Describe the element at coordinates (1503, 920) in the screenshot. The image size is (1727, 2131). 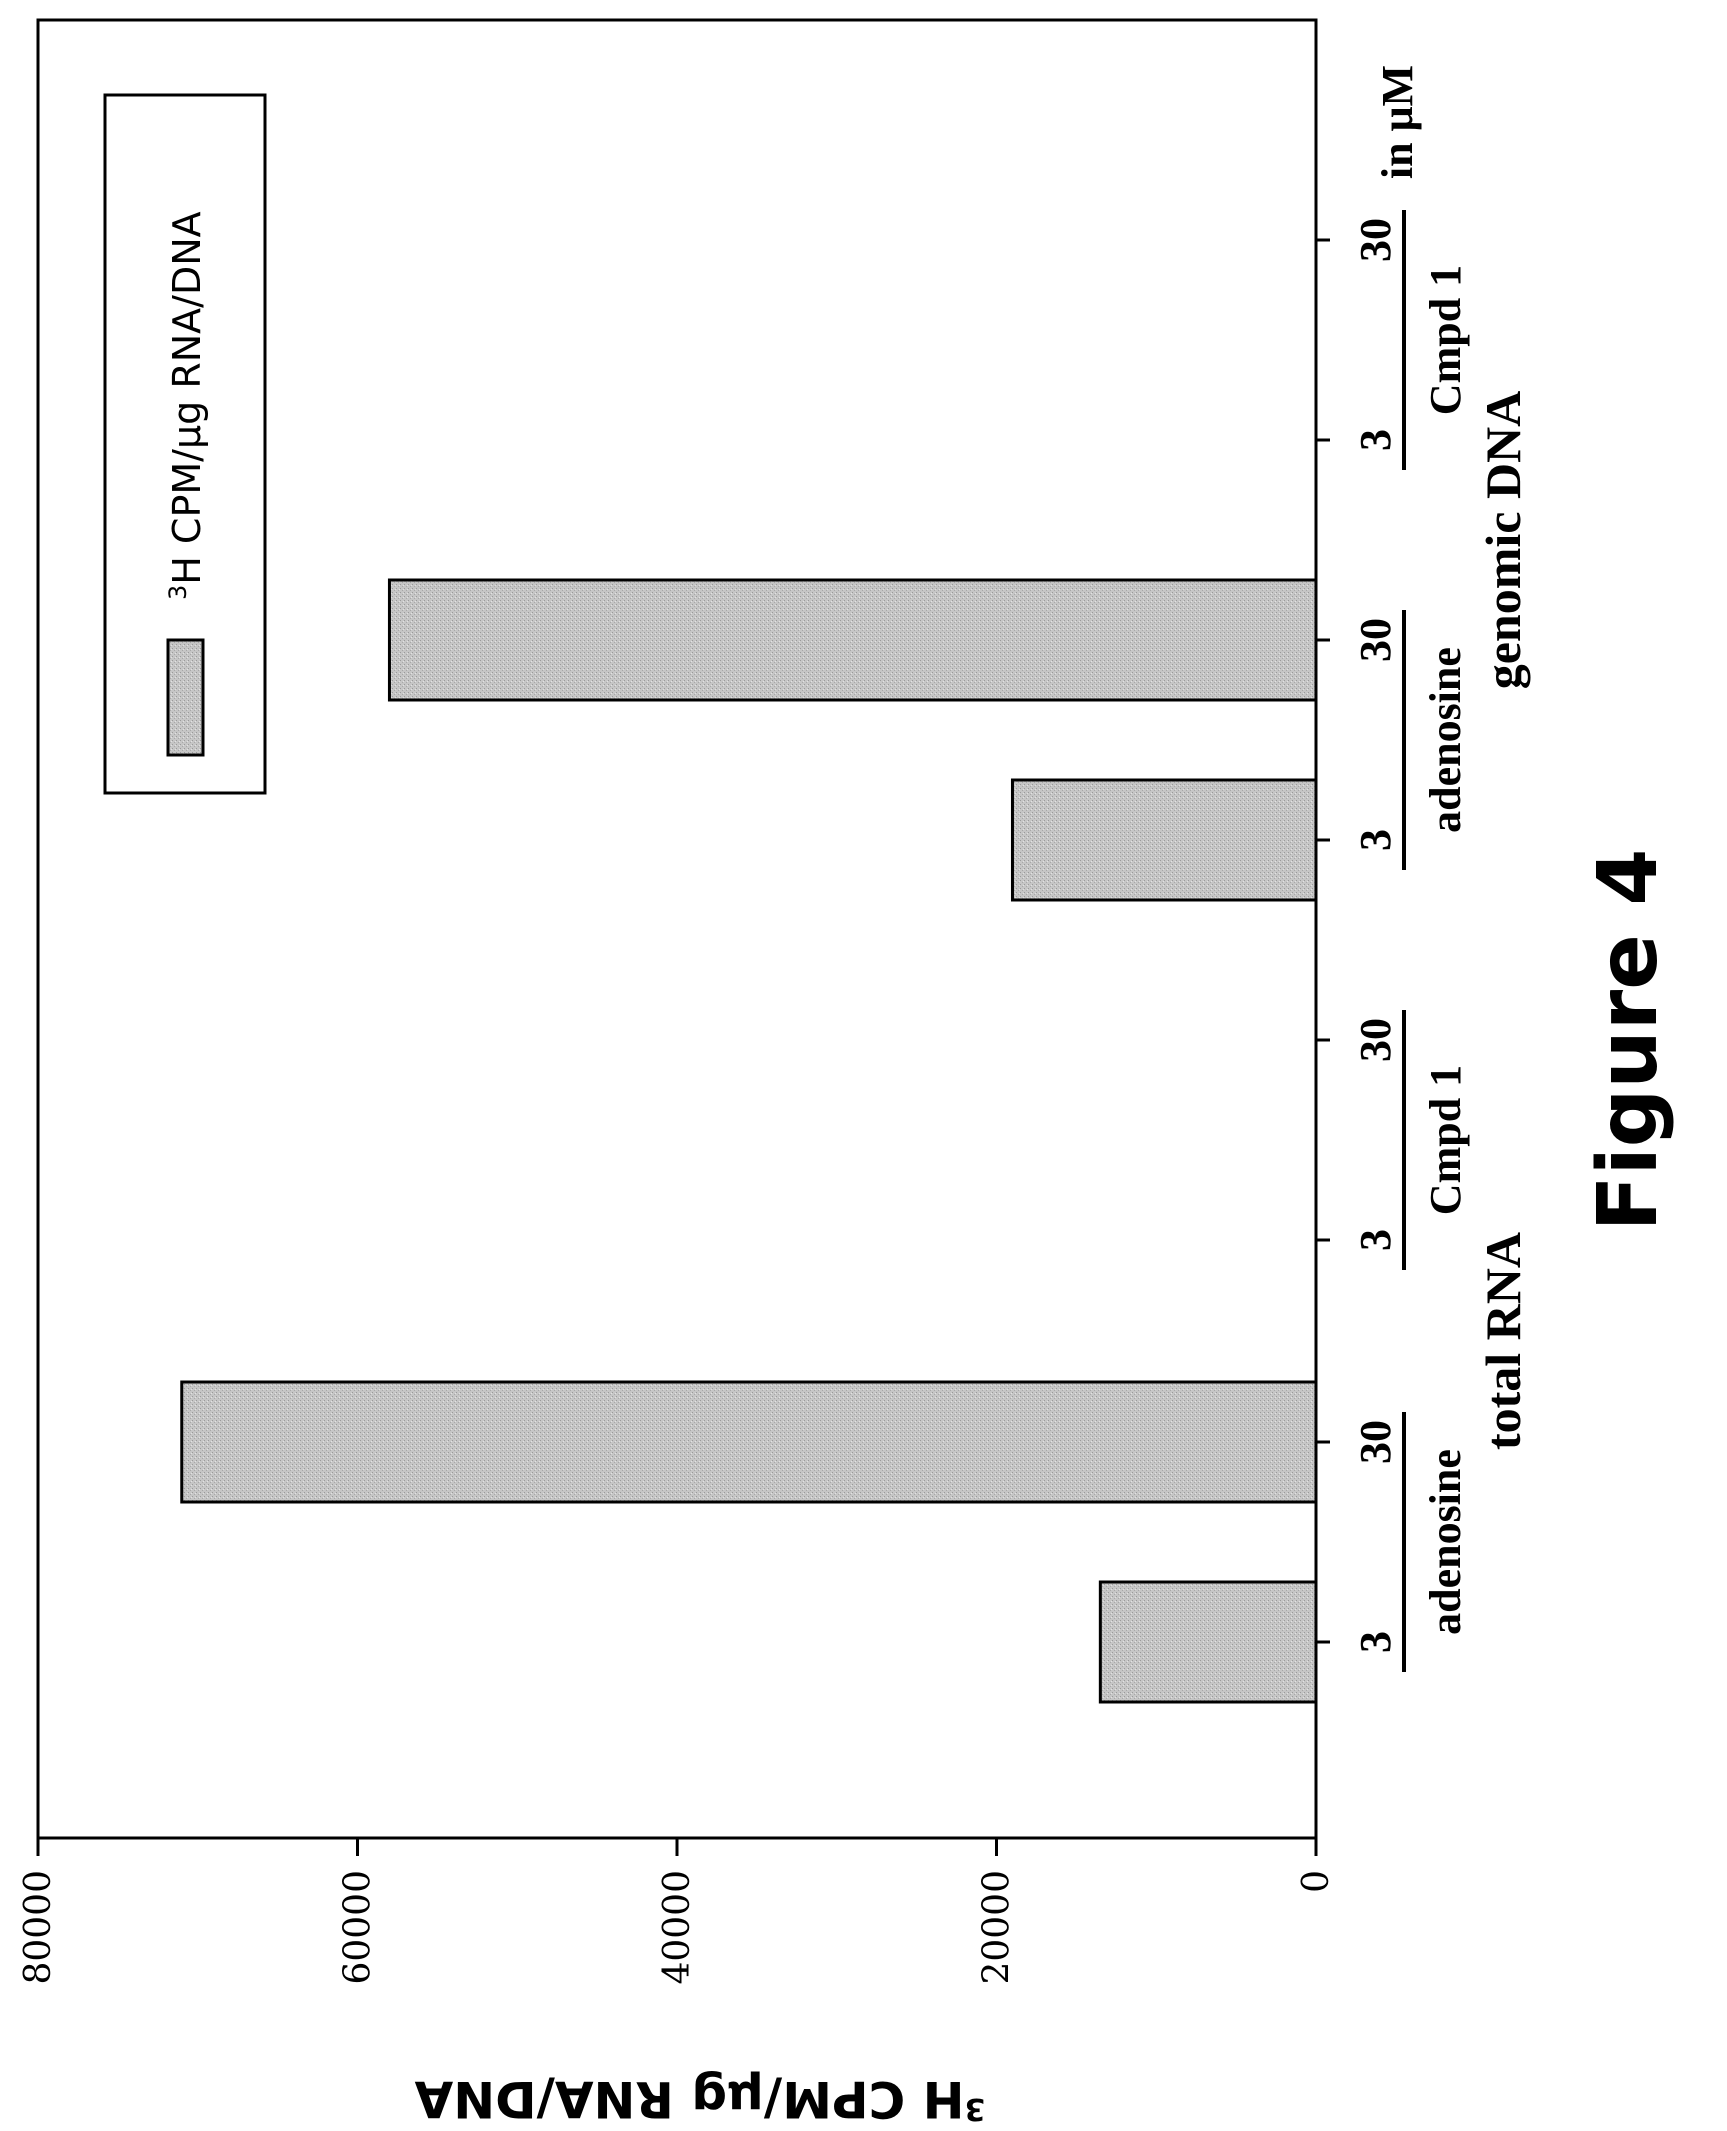
I see `group-labels: total RNA genomic DNA` at that location.